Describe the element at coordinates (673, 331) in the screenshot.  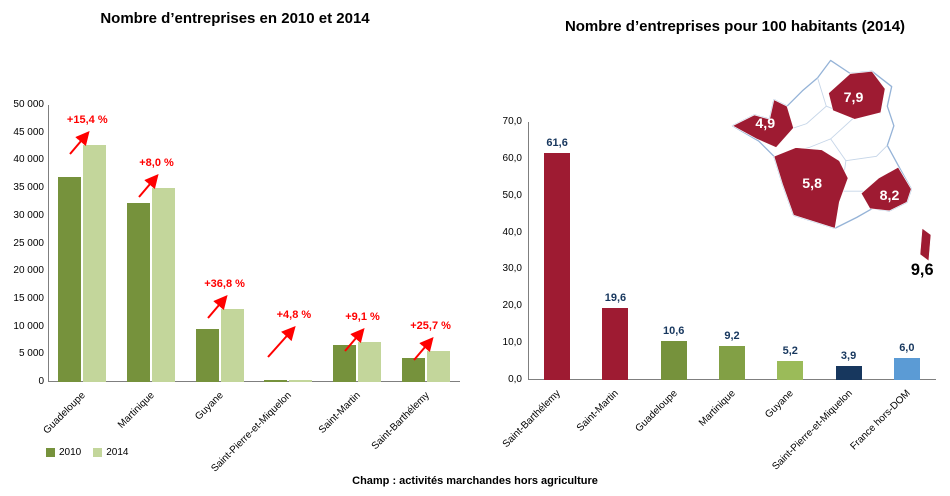
I see `bar-value-label: 10,6` at that location.